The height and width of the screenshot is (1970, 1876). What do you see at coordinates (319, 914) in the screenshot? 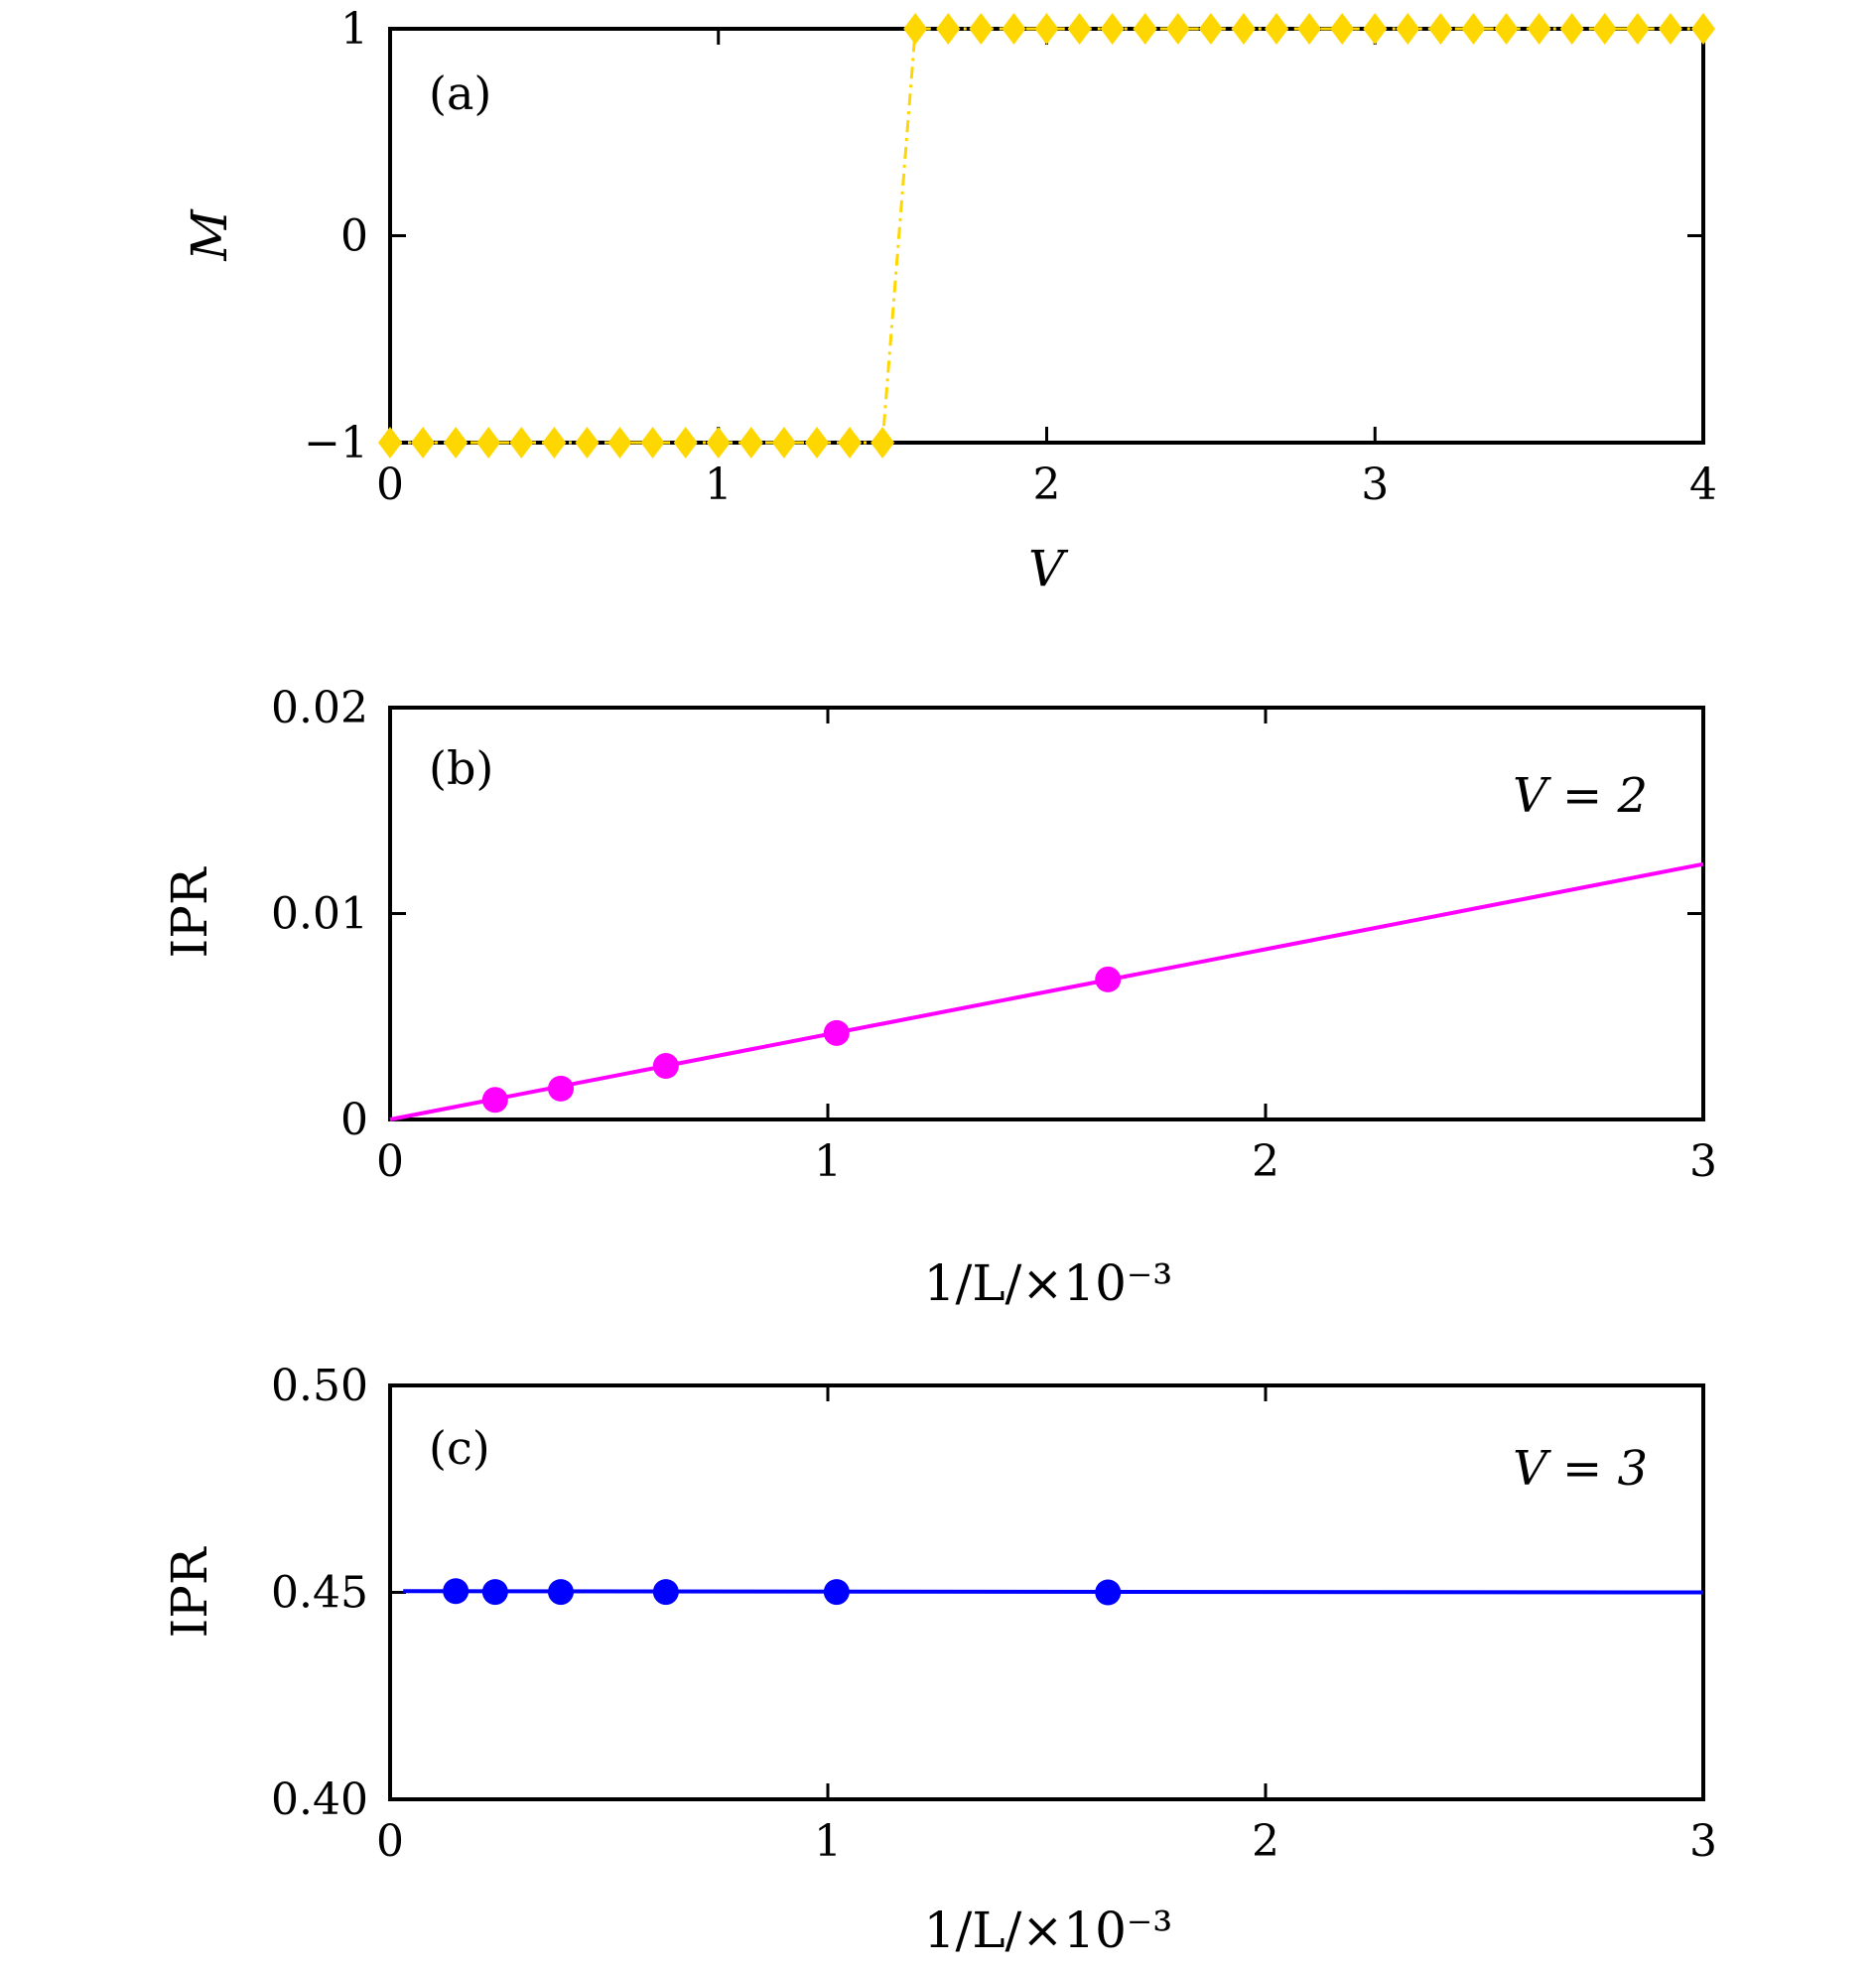
I see `y-tick-label: 0.01` at bounding box center [319, 914].